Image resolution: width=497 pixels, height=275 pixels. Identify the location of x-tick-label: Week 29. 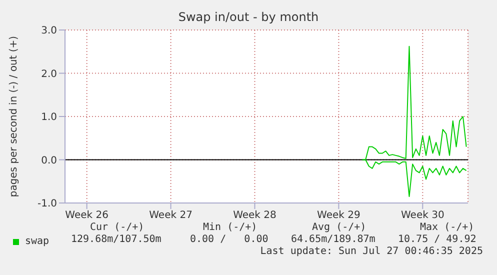
(338, 216).